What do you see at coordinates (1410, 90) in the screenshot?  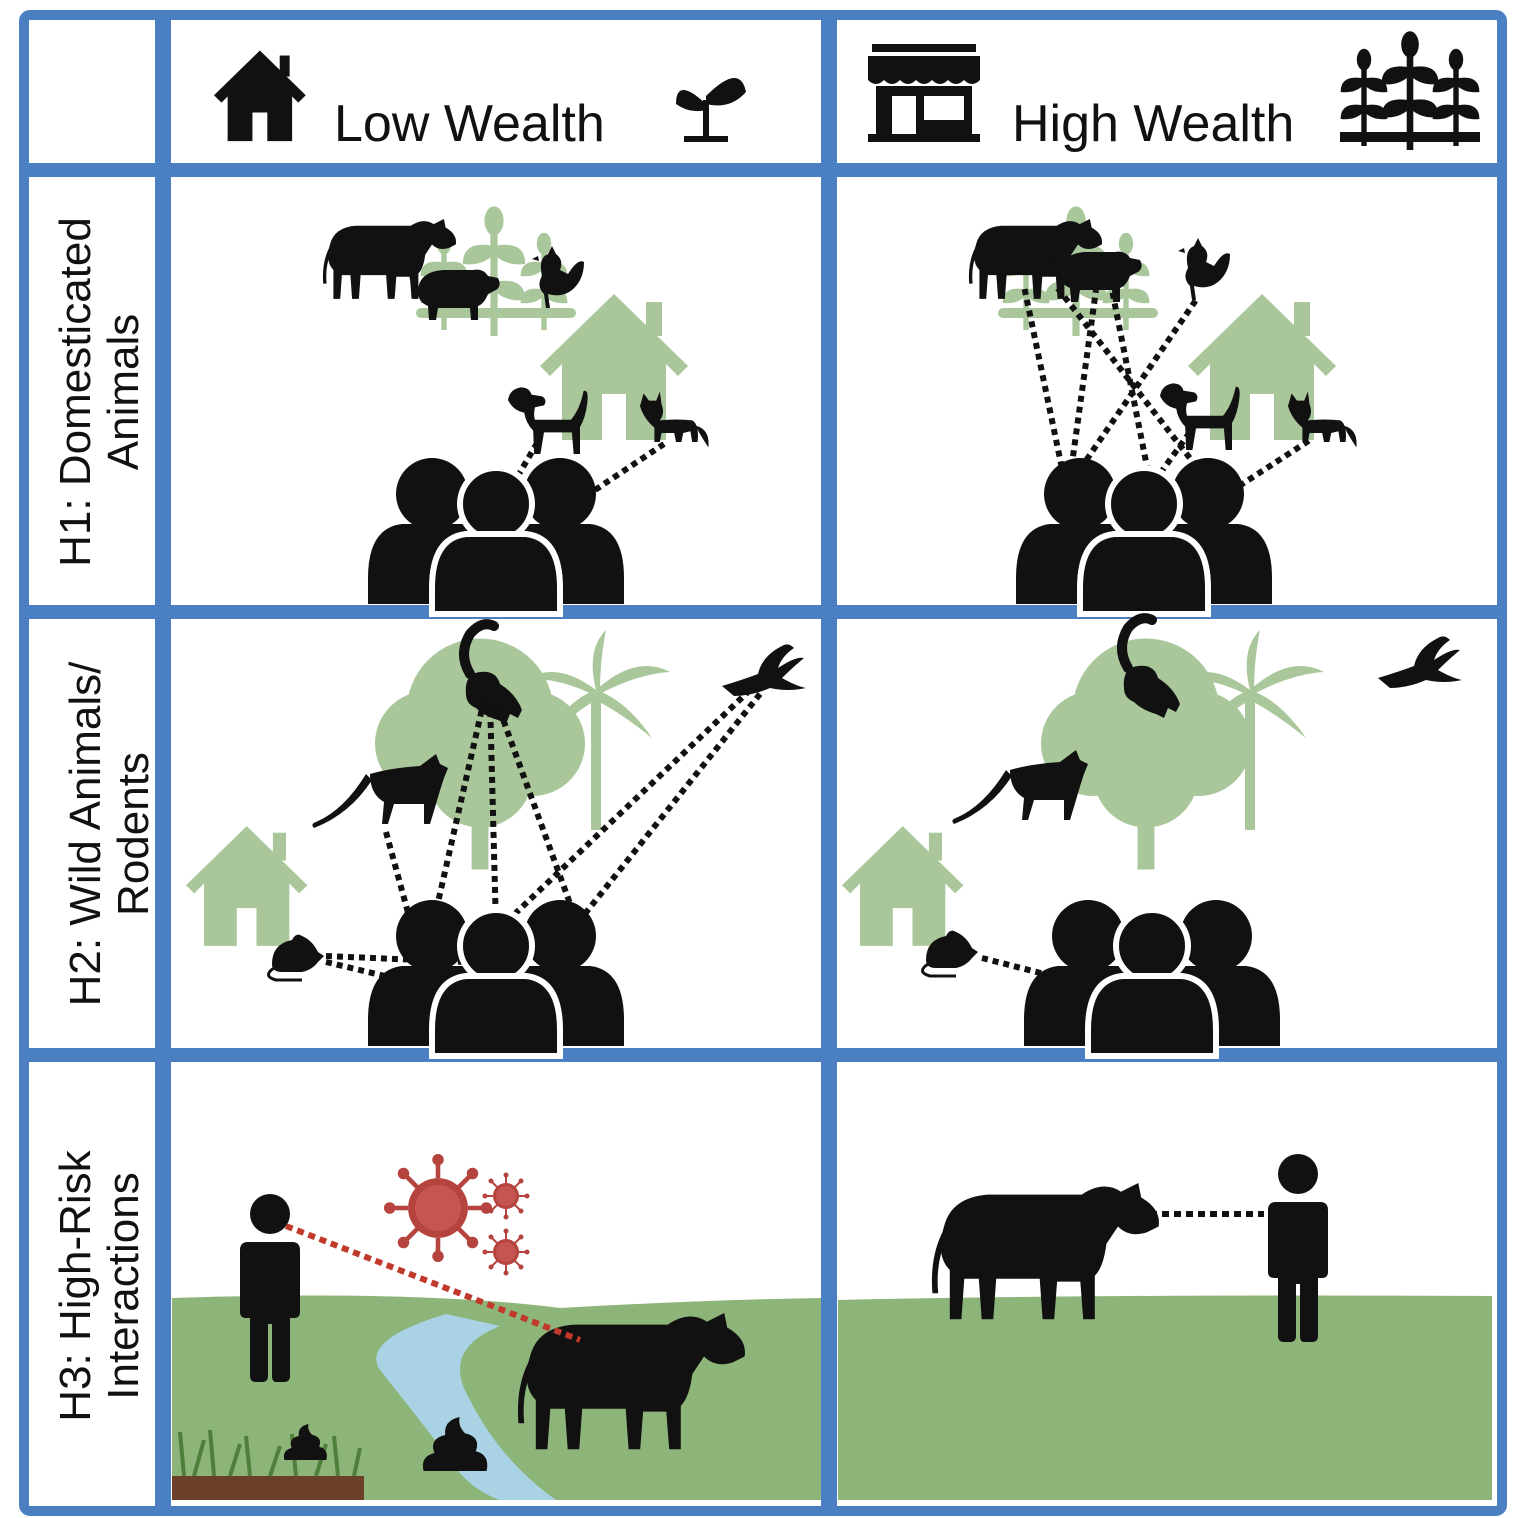 I see `crops-icon` at bounding box center [1410, 90].